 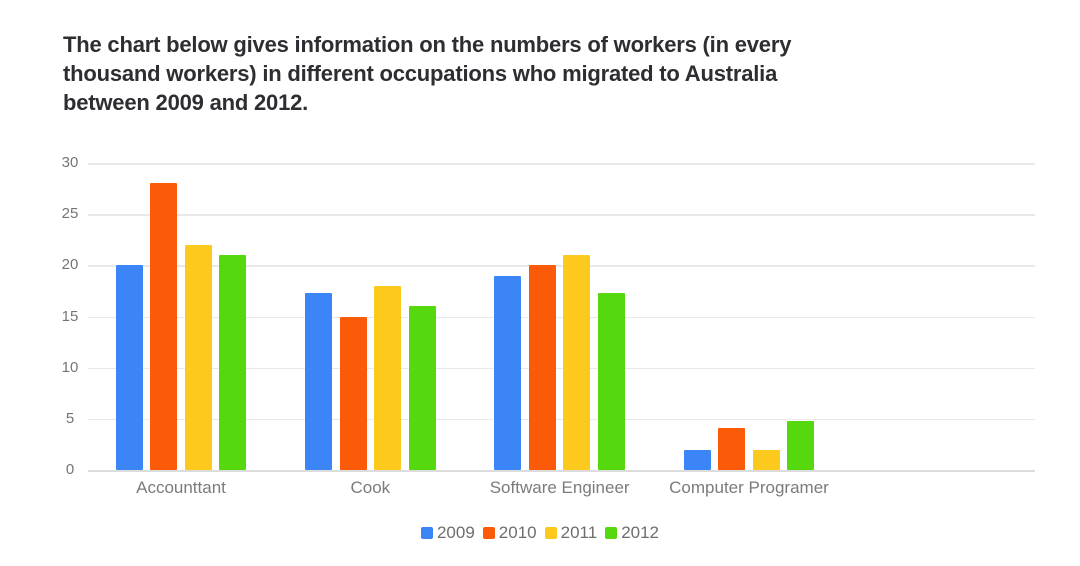 I want to click on legend-item: 2010, so click(x=509, y=533).